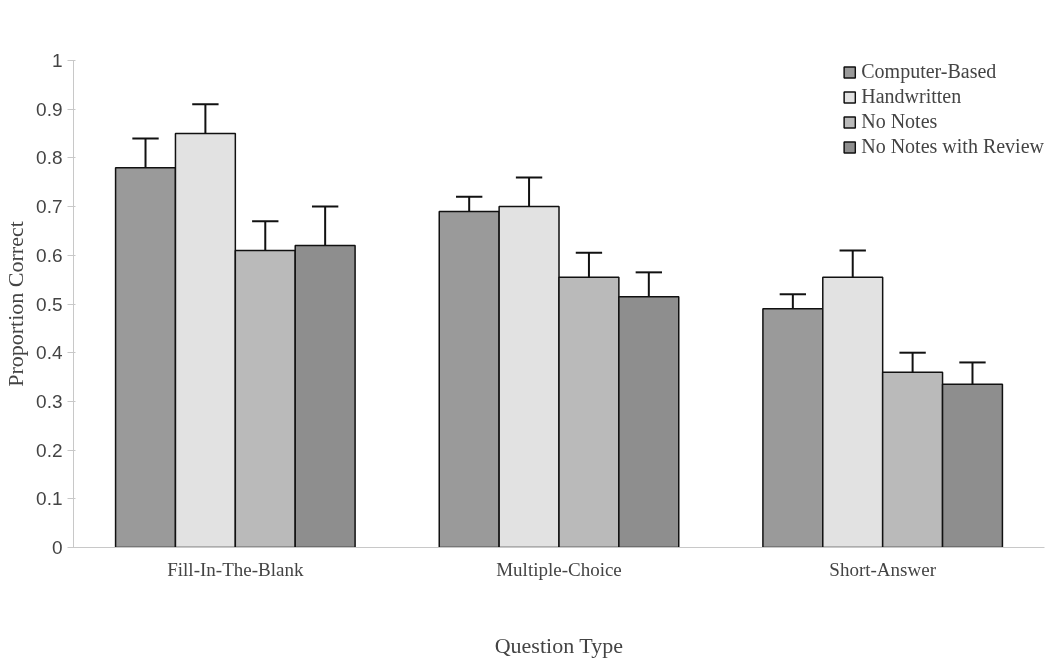  What do you see at coordinates (49, 450) in the screenshot?
I see `y-tick-label: 0.2` at bounding box center [49, 450].